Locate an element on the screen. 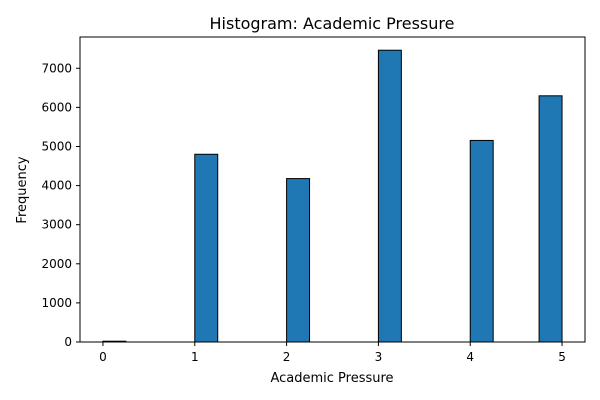 Image resolution: width=600 pixels, height=400 pixels. x-tick-label: 4 is located at coordinates (470, 357).